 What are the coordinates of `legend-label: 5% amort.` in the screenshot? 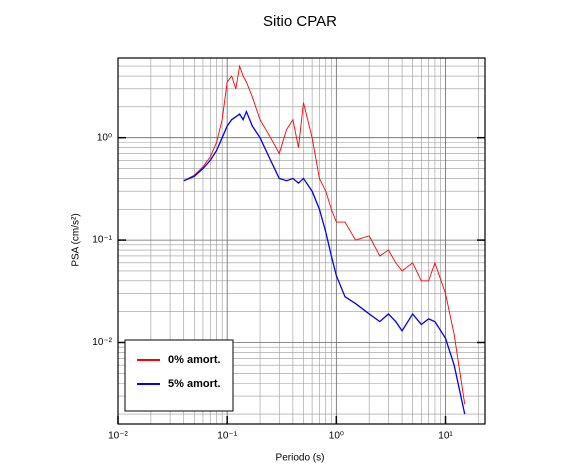 It's located at (194, 384).